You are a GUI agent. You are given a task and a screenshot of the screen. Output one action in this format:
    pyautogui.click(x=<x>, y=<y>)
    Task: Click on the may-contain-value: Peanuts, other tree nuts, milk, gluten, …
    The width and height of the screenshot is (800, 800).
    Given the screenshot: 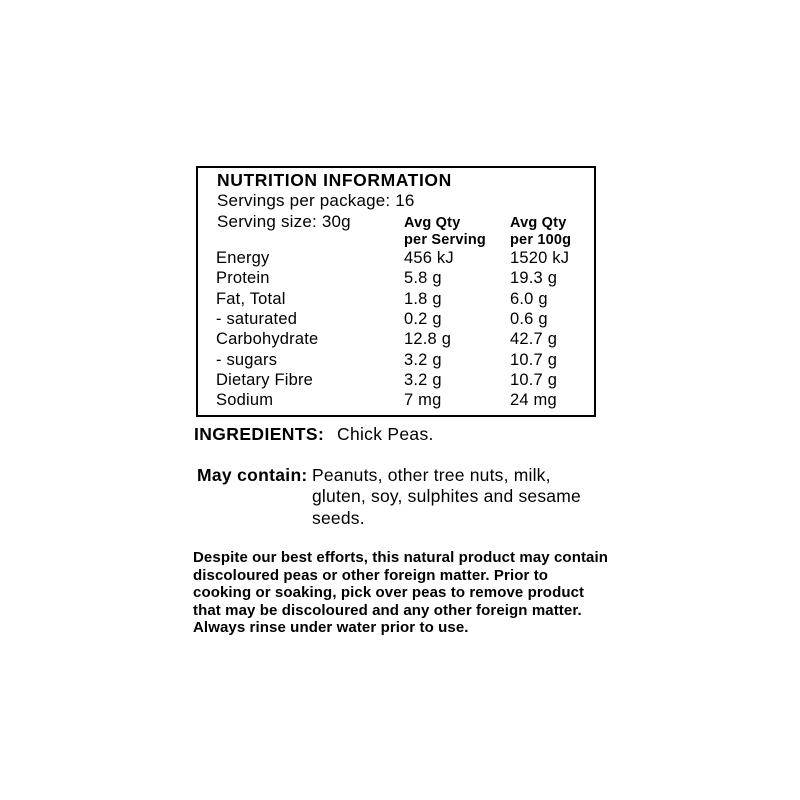 What is the action you would take?
    pyautogui.click(x=446, y=497)
    